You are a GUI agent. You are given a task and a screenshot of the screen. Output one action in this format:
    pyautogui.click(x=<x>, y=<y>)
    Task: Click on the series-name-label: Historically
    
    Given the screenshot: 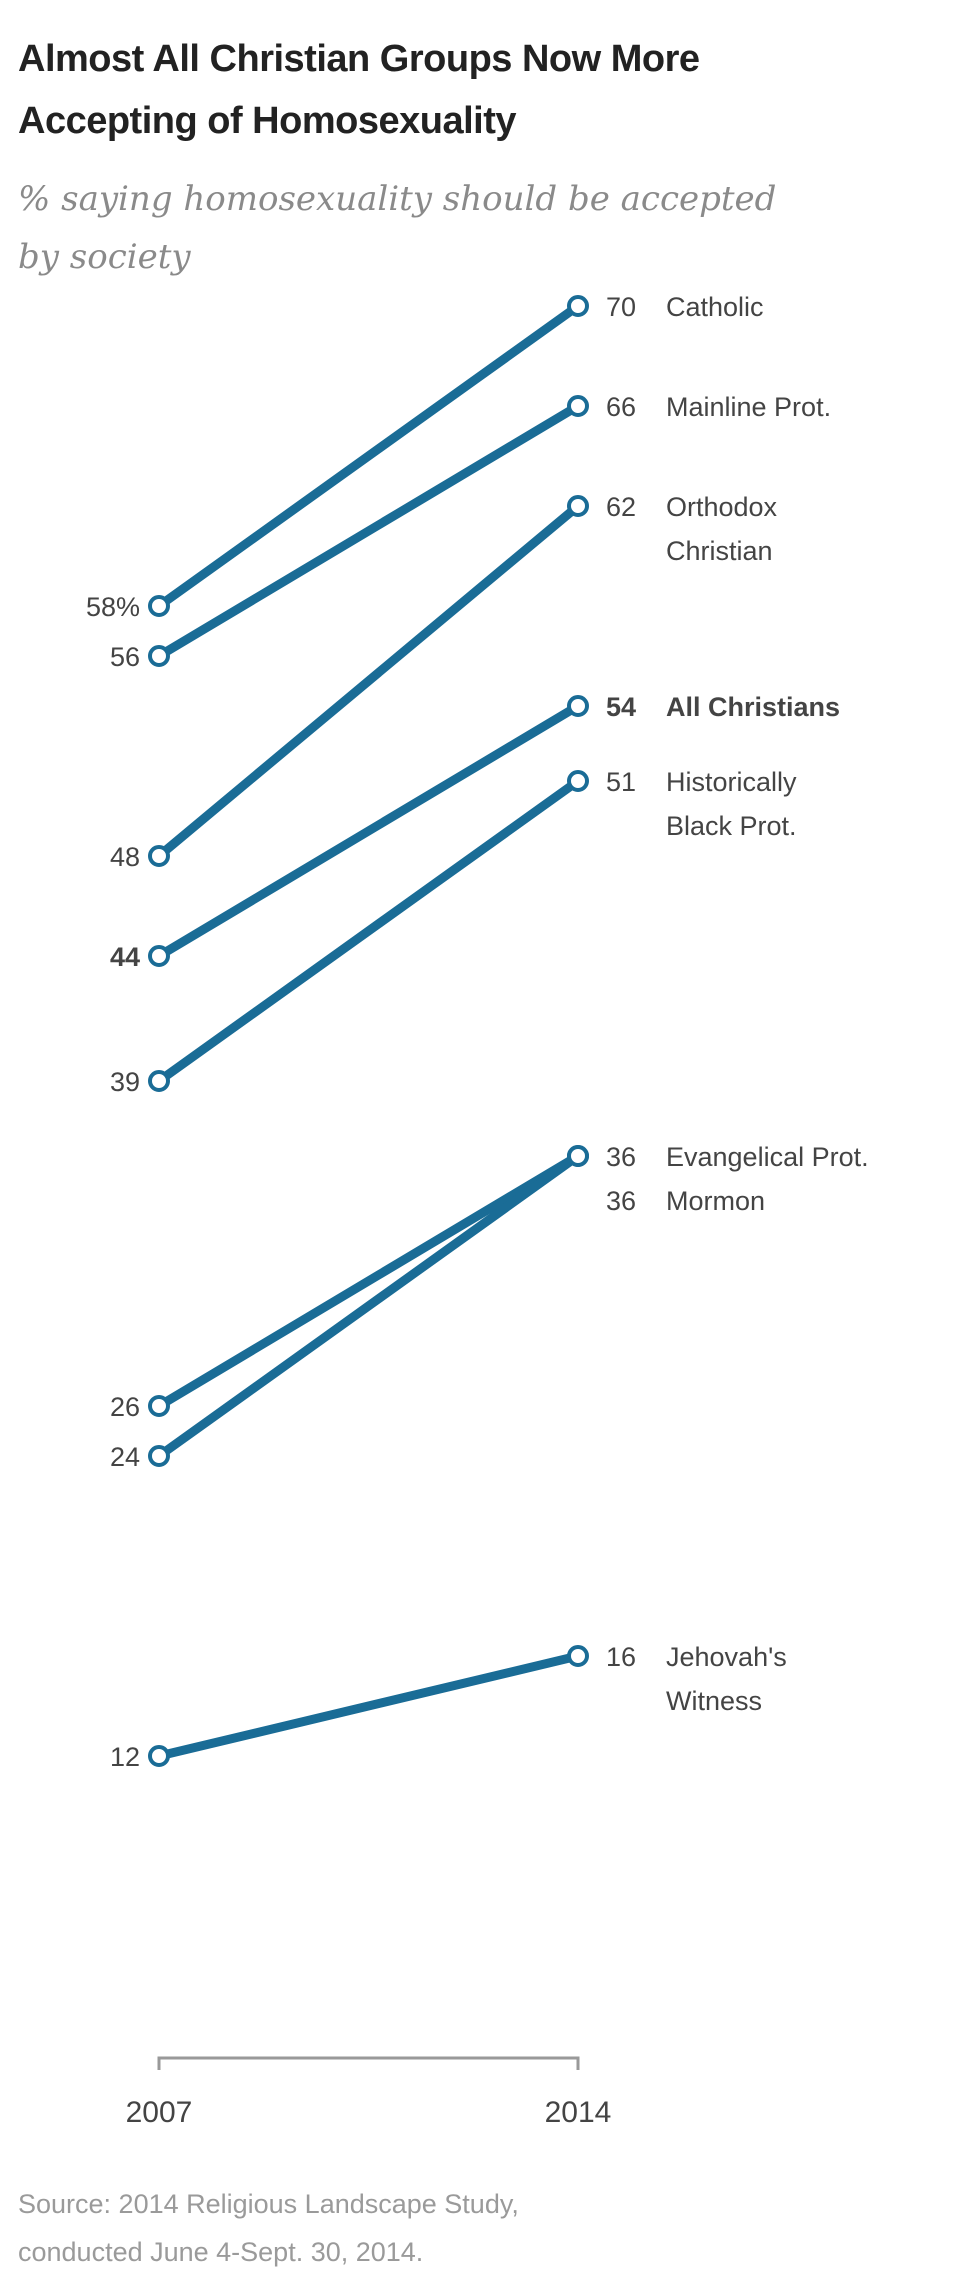 What is the action you would take?
    pyautogui.click(x=731, y=782)
    